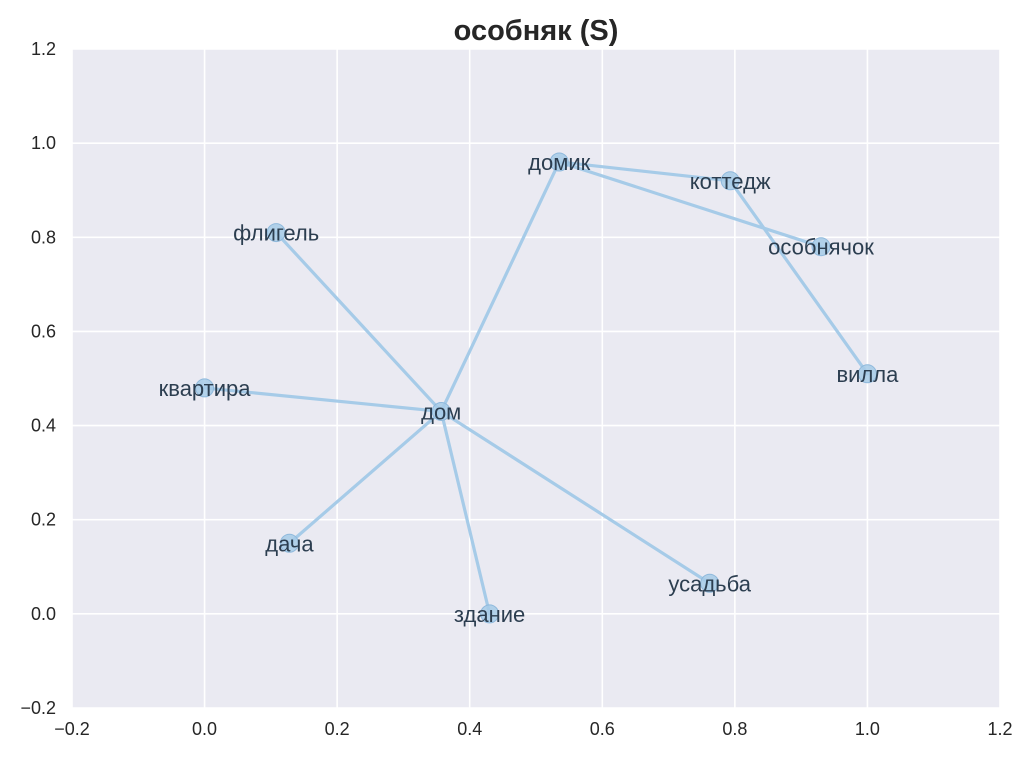 Image resolution: width=1030 pixels, height=758 pixels. I want to click on y-tick-label: 0.2, so click(43, 520).